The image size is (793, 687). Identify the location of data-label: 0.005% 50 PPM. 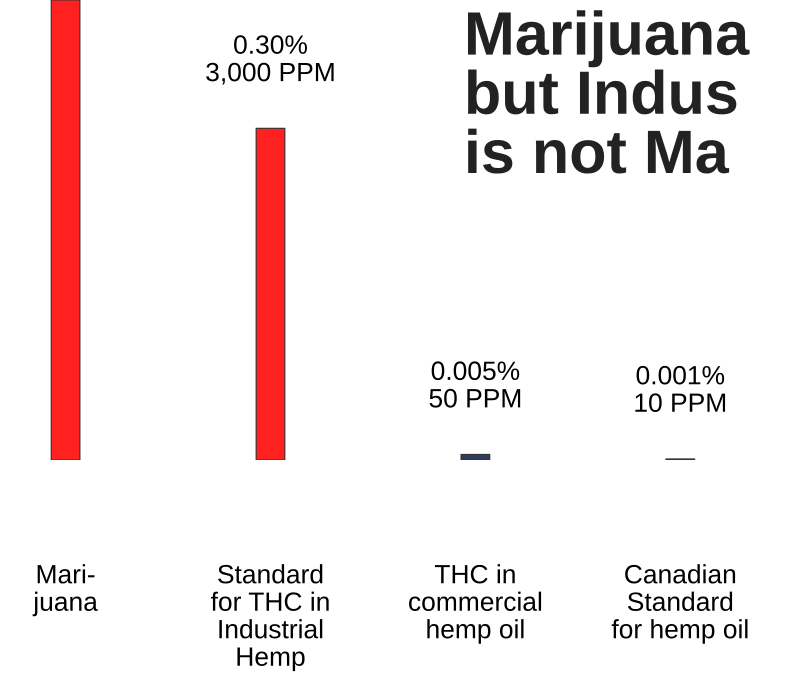
(475, 384).